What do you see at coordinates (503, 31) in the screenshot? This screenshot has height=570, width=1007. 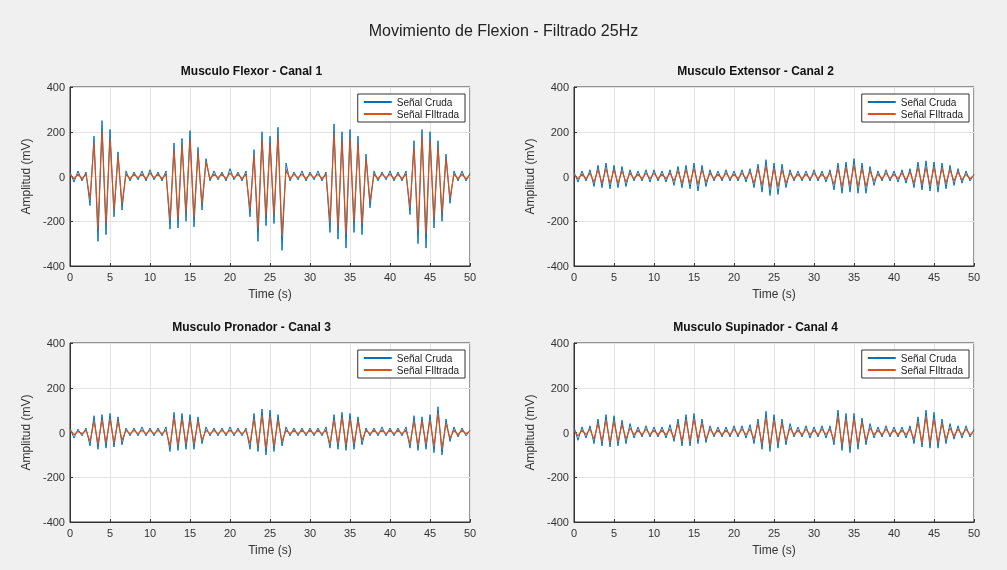 I see `text: Movimiento de Flexion - Filtrado 25Hz` at bounding box center [503, 31].